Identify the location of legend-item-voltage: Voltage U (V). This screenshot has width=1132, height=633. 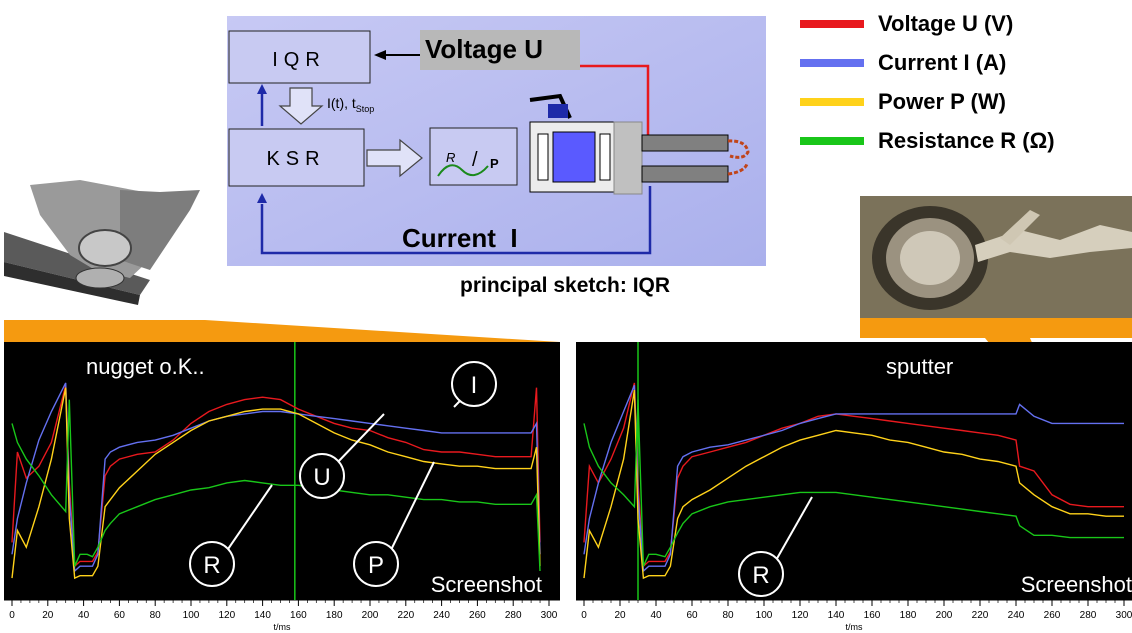
(966, 23).